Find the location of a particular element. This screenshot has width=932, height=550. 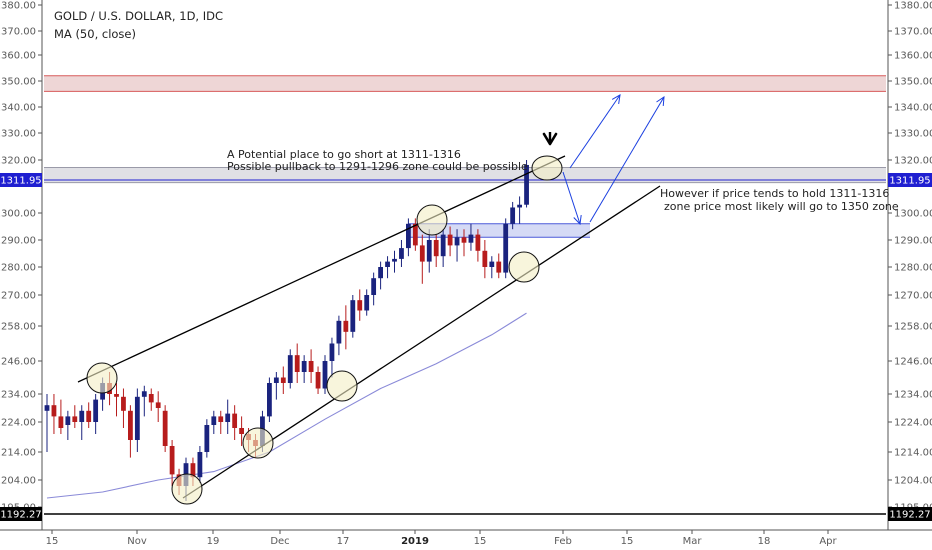

chart-title: GOLD / U.S. DOLLAR, 1D, IDC is located at coordinates (138, 16).